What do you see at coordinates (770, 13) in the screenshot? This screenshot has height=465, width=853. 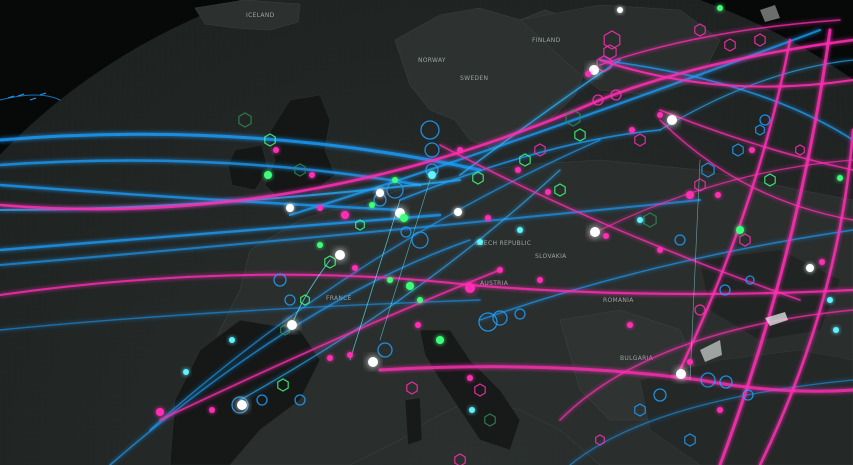 I see `shard` at bounding box center [770, 13].